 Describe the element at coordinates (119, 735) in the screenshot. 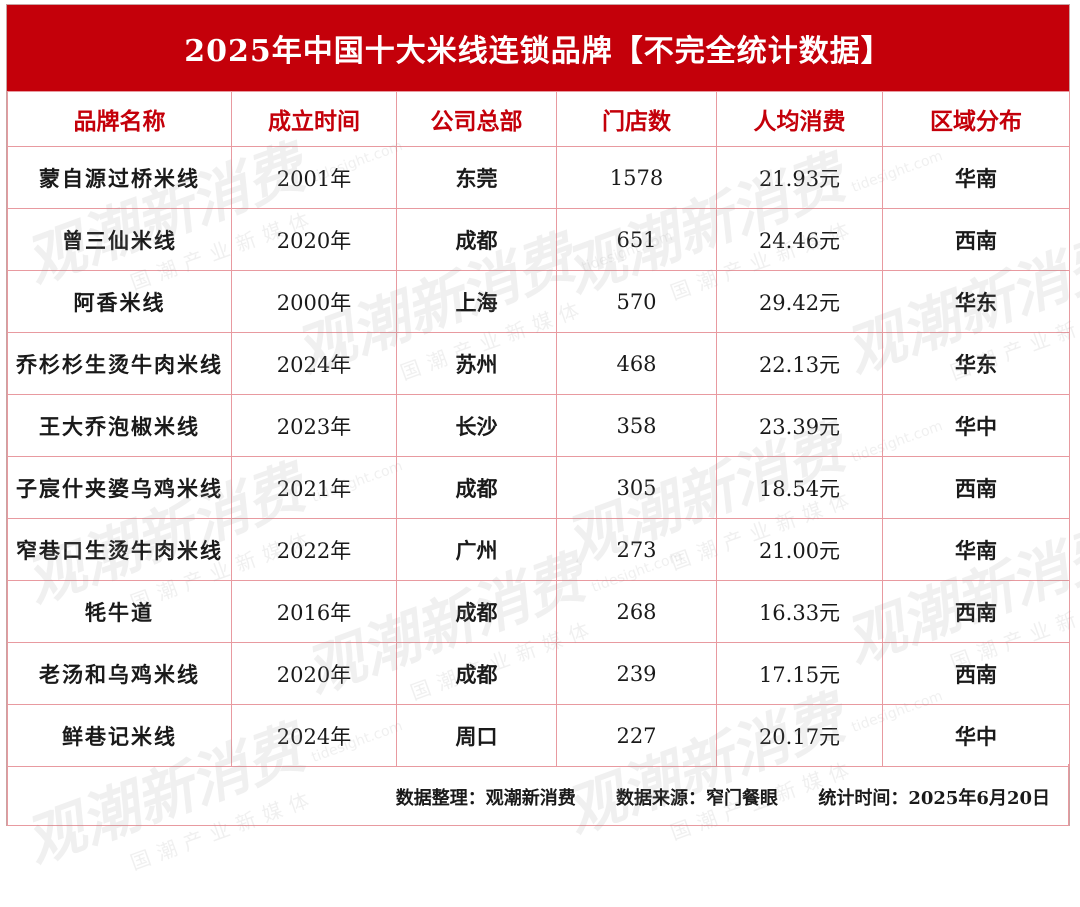

I see `brand-name: 鲜巷记米线` at that location.